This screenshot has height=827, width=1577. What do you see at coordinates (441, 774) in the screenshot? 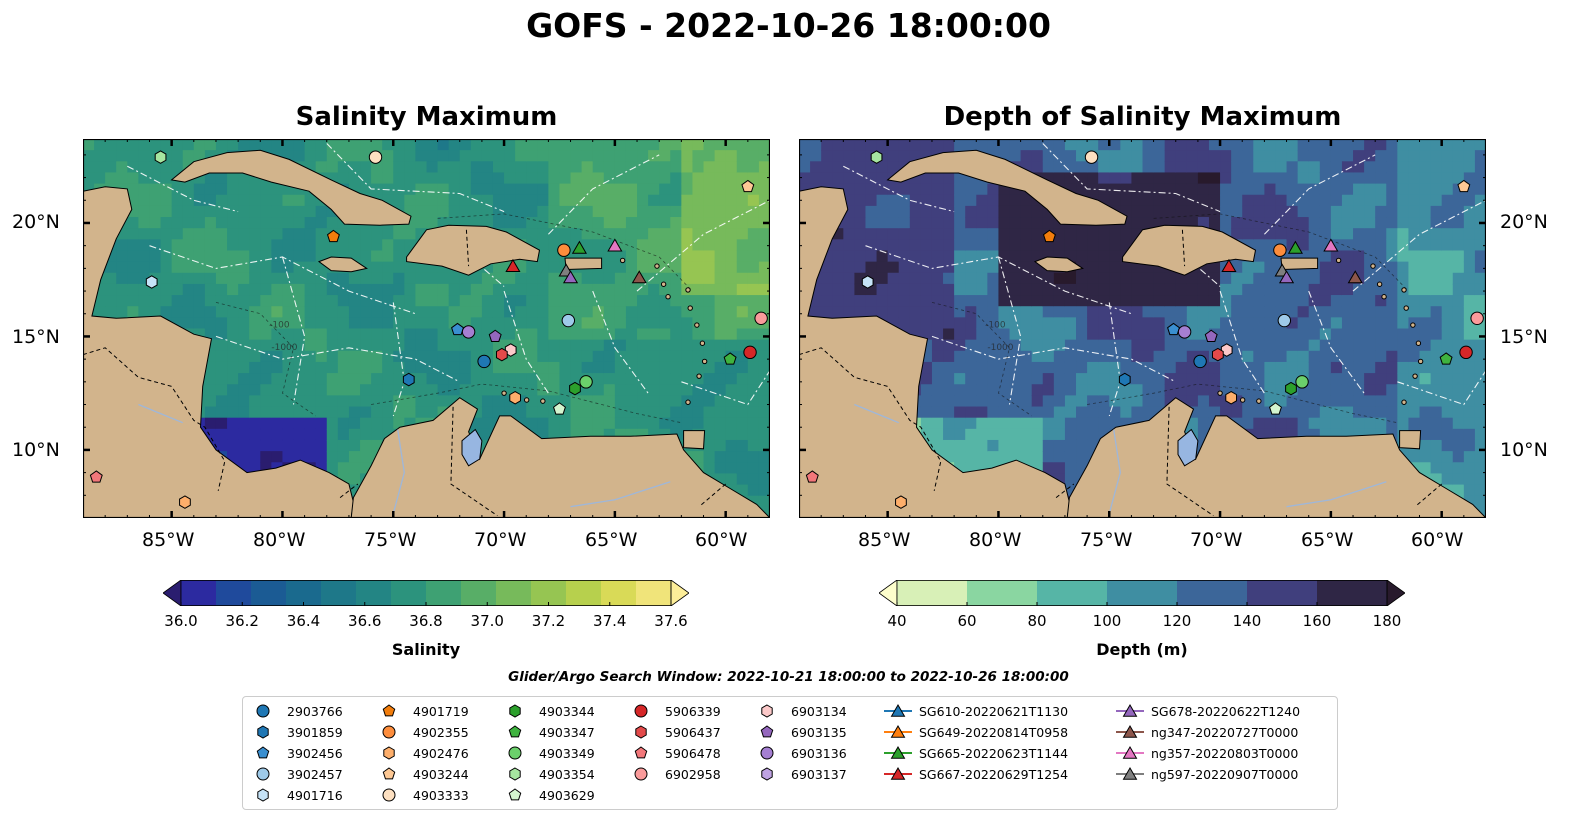
I see `legend-label: 4903244` at bounding box center [441, 774].